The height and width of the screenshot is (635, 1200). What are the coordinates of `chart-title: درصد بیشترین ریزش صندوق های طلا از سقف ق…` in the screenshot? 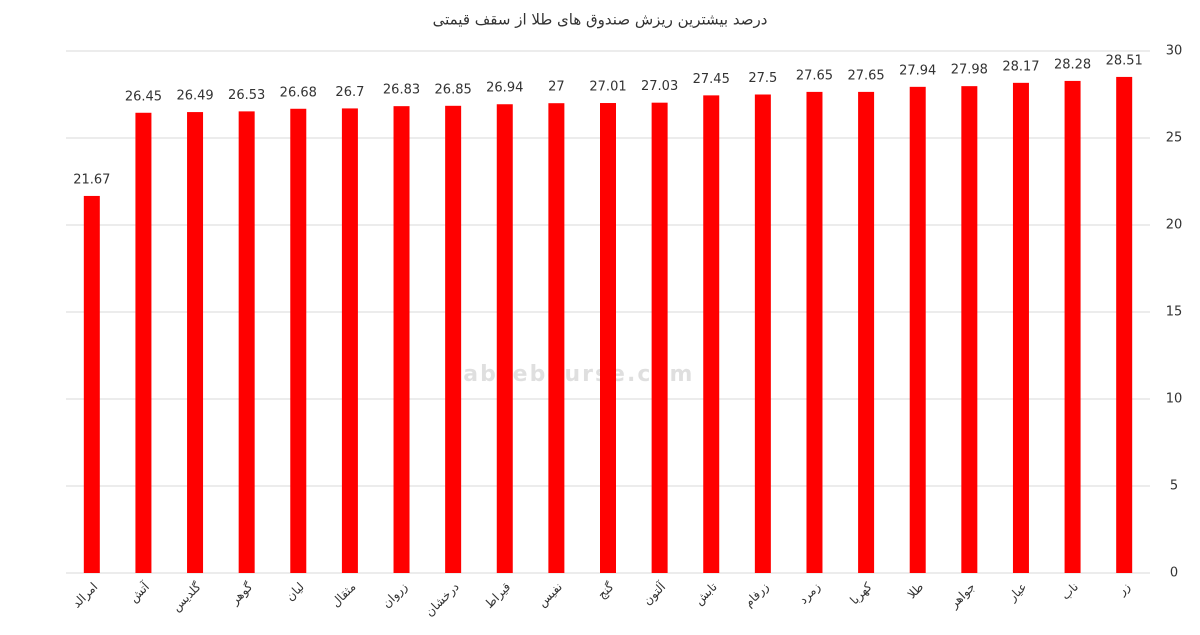 It's located at (600, 20).